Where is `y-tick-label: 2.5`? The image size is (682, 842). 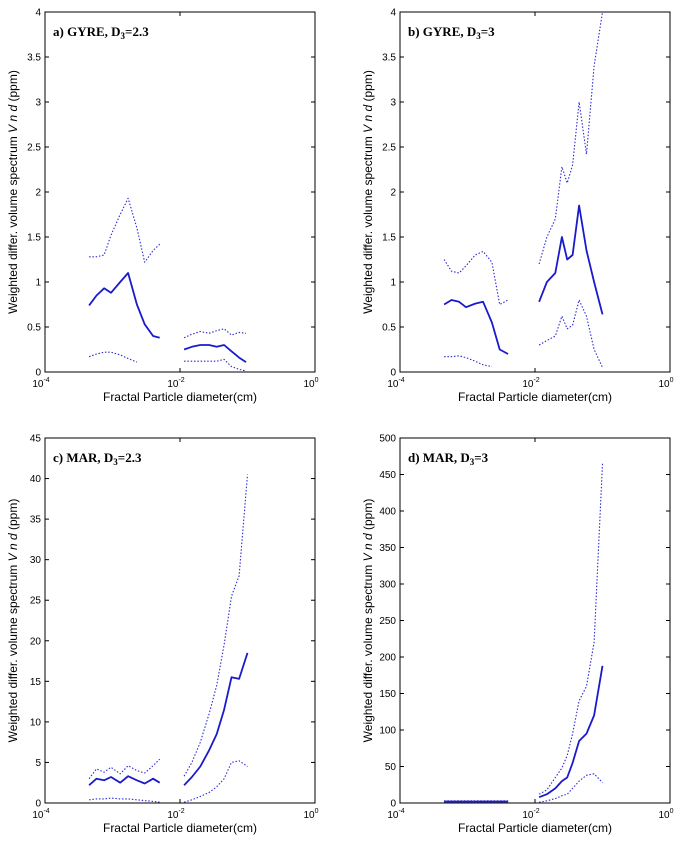 y-tick-label: 2.5 is located at coordinates (34, 148).